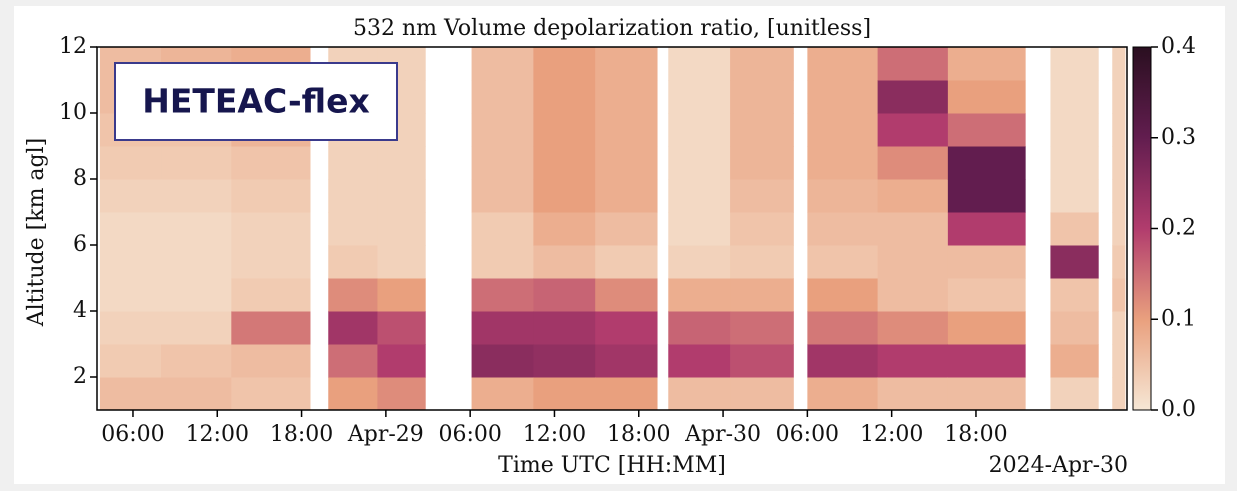  What do you see at coordinates (80, 376) in the screenshot?
I see `y-tick-label: 2` at bounding box center [80, 376].